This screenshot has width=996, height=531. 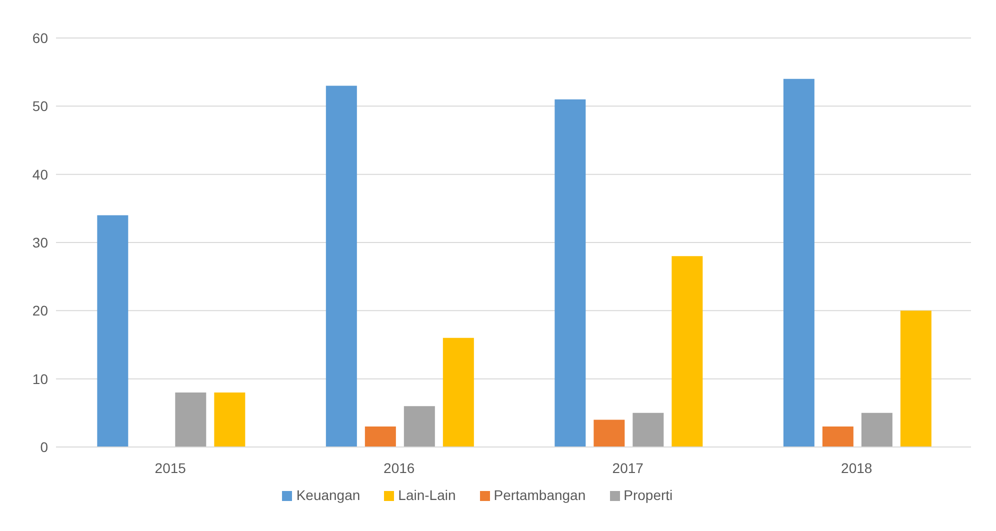 I want to click on x-tick-label: 2015, so click(x=170, y=468).